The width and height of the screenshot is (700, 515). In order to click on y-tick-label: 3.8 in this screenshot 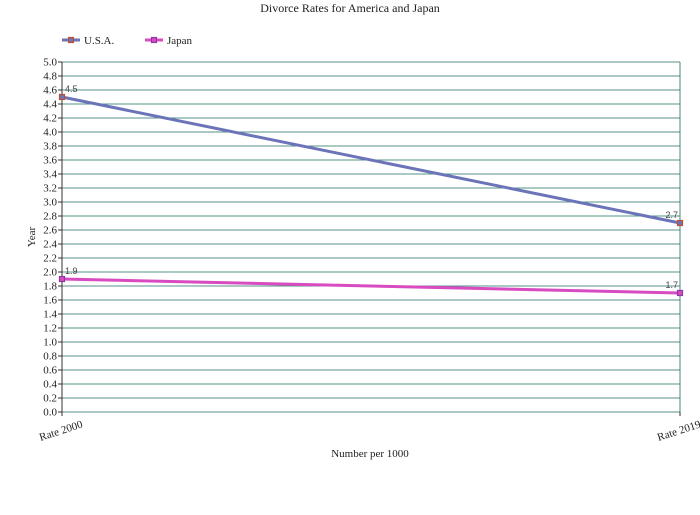, I will do `click(50, 147)`.